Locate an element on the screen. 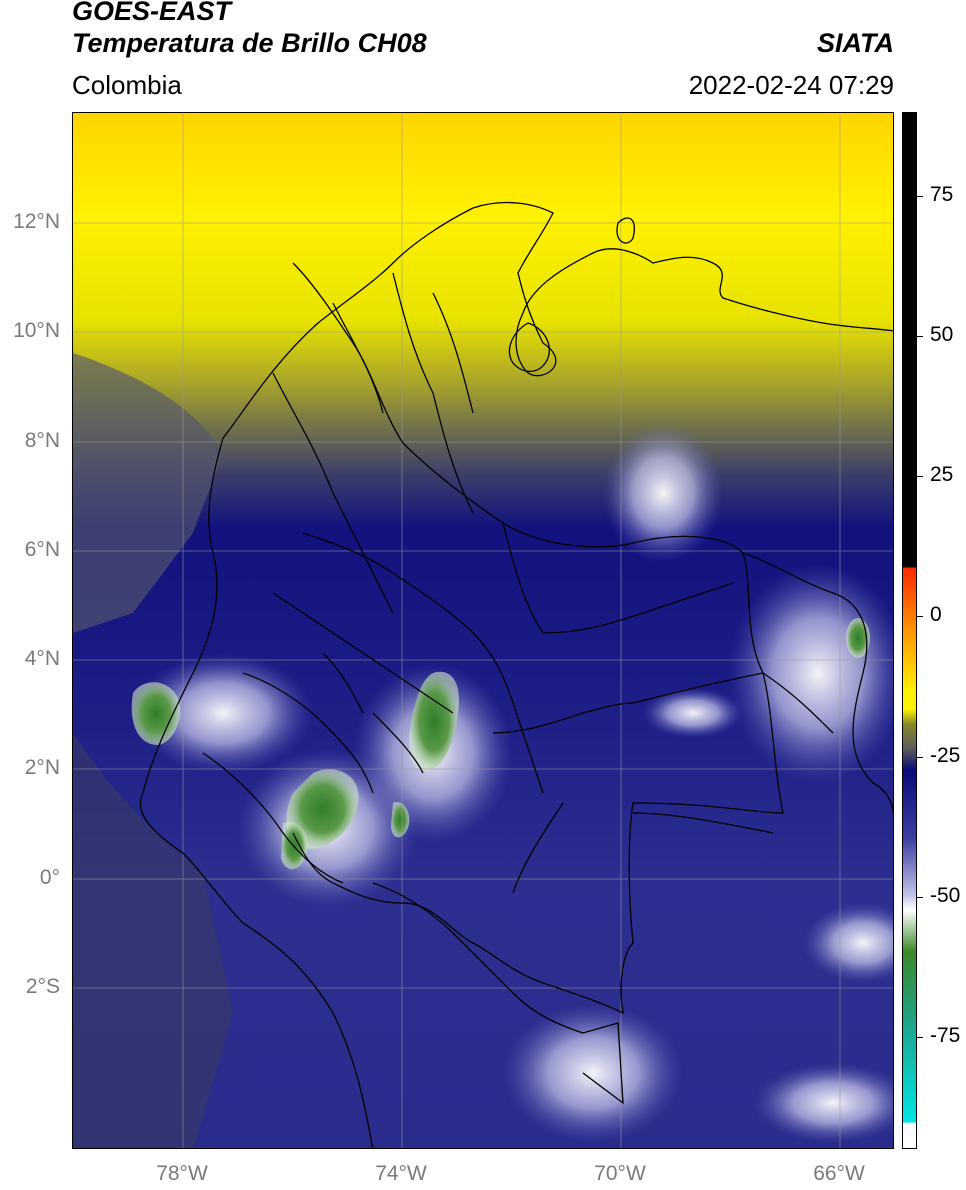 The height and width of the screenshot is (1190, 966). colorbar is located at coordinates (909, 630).